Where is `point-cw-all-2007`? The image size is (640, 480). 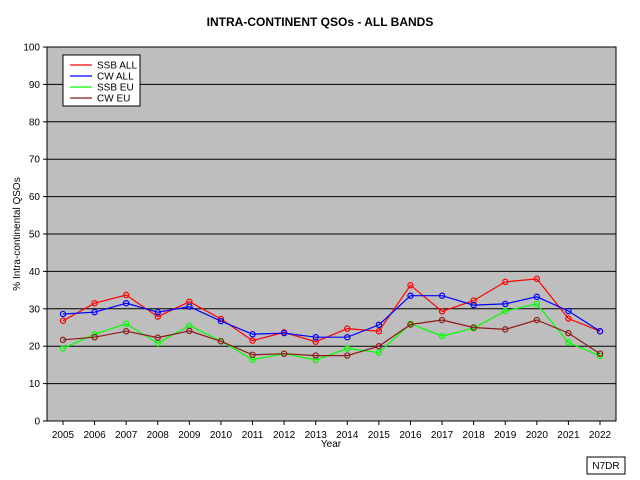 point-cw-all-2007 is located at coordinates (126, 303).